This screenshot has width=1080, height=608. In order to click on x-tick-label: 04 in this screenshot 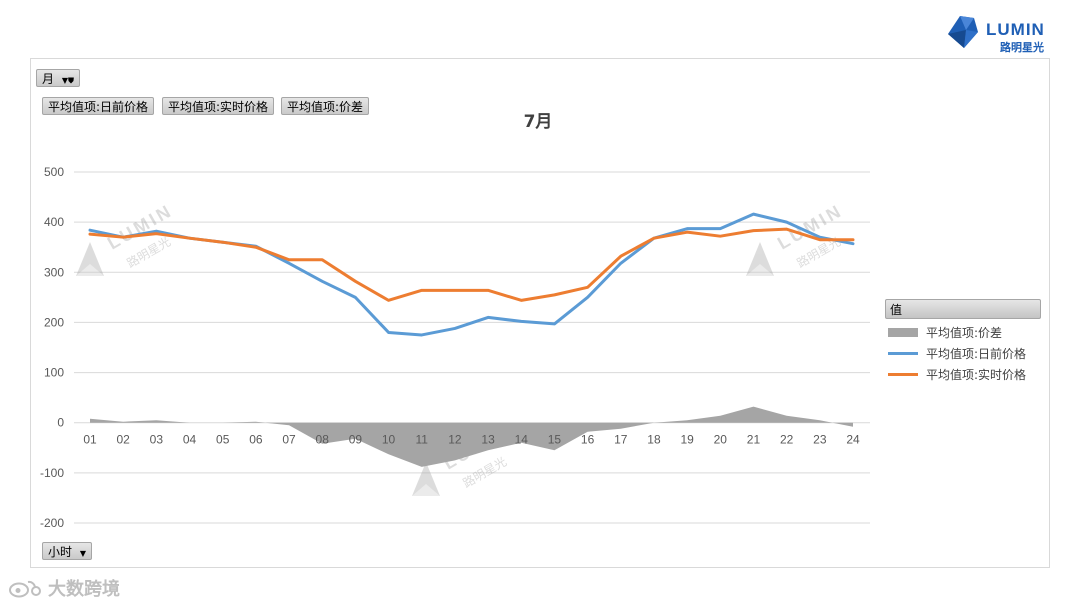, I will do `click(190, 440)`.